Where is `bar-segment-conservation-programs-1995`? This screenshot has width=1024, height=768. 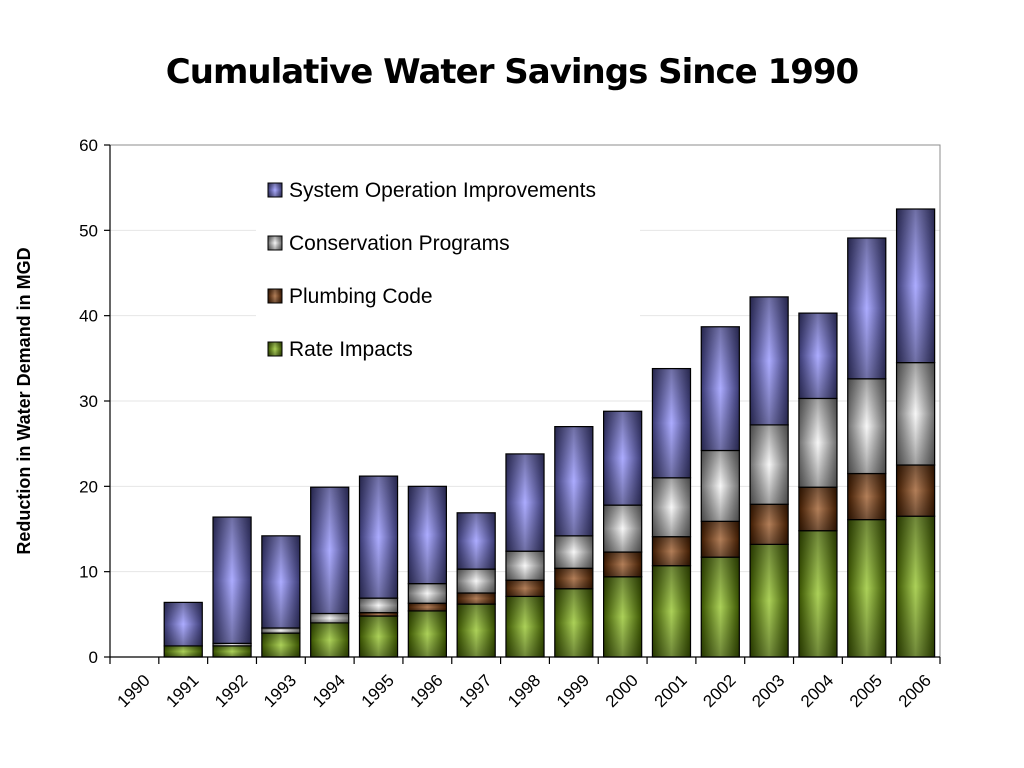
bar-segment-conservation-programs-1995 is located at coordinates (378, 605).